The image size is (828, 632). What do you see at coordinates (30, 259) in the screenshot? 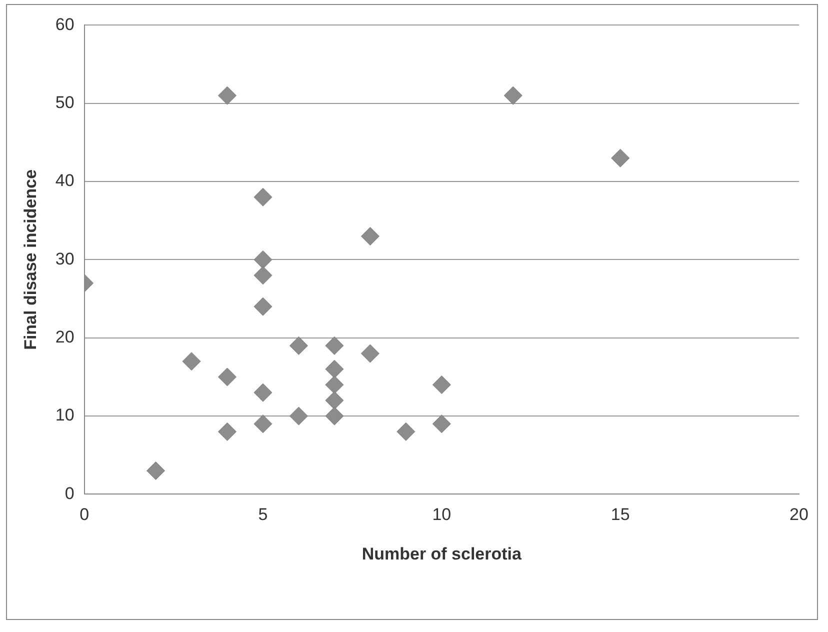
I see `y-axis-title: Final disase incidence` at bounding box center [30, 259].